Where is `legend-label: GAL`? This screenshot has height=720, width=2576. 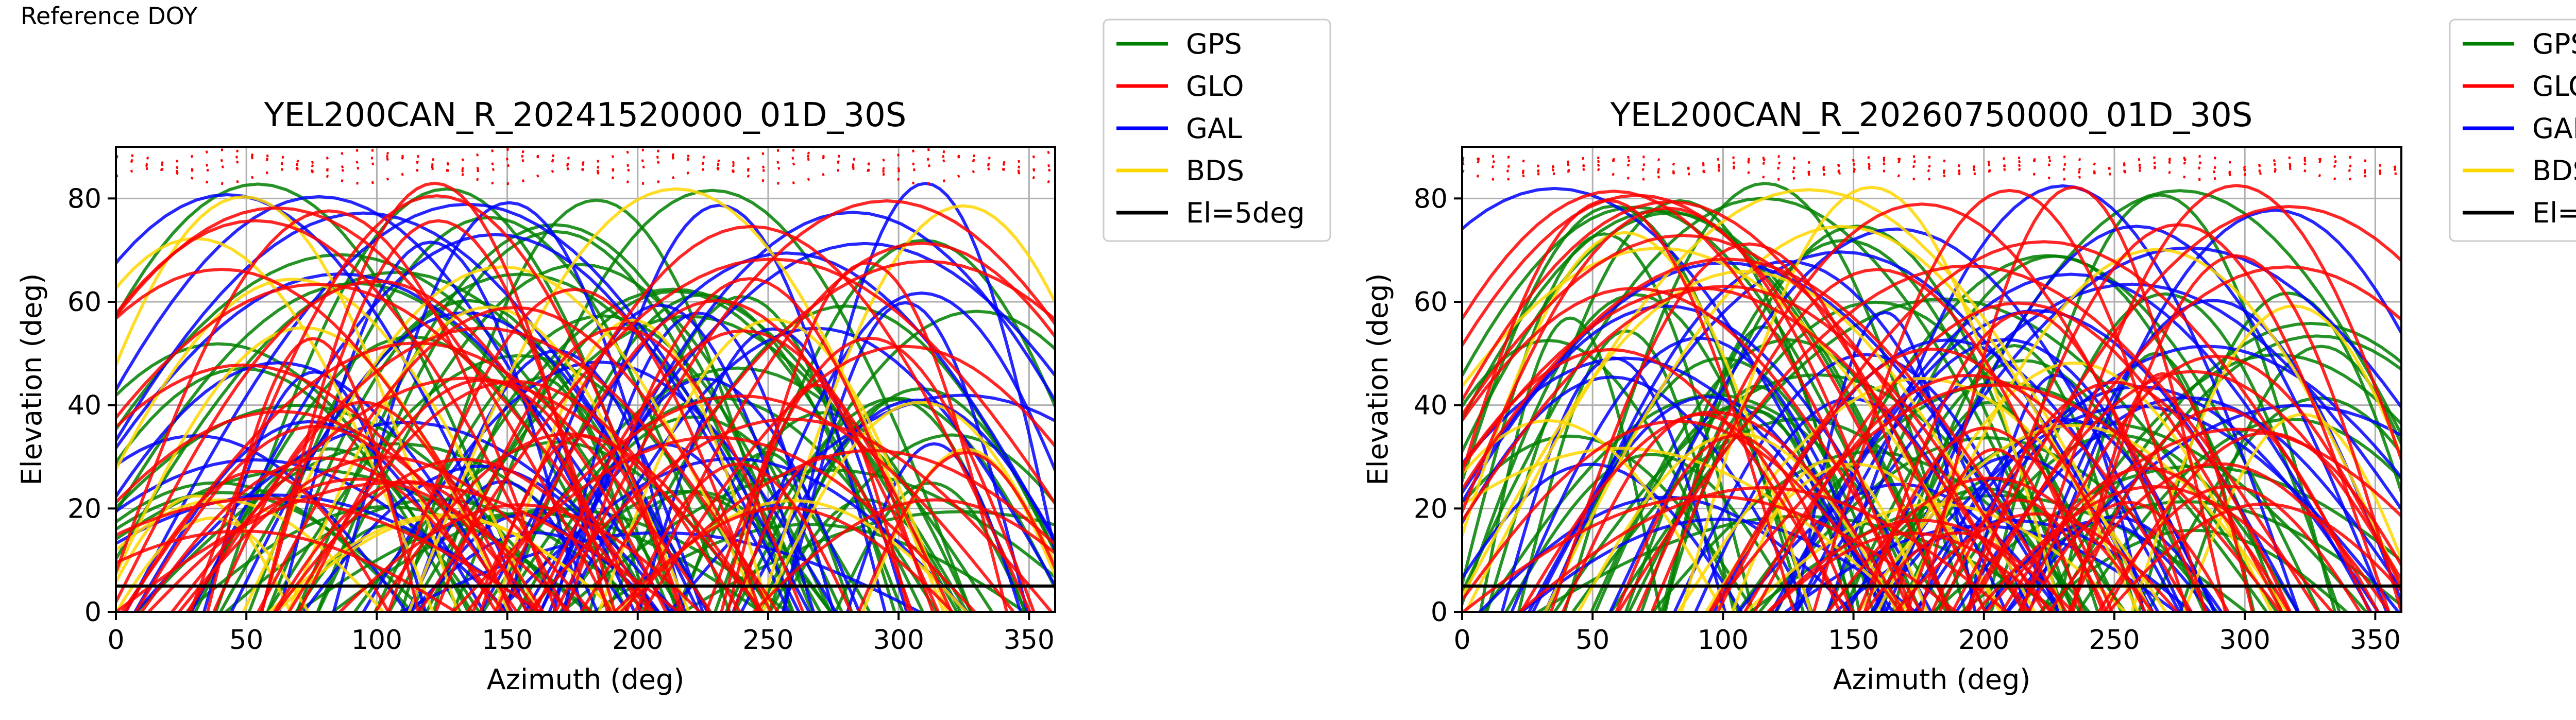
legend-label: GAL is located at coordinates (2554, 128).